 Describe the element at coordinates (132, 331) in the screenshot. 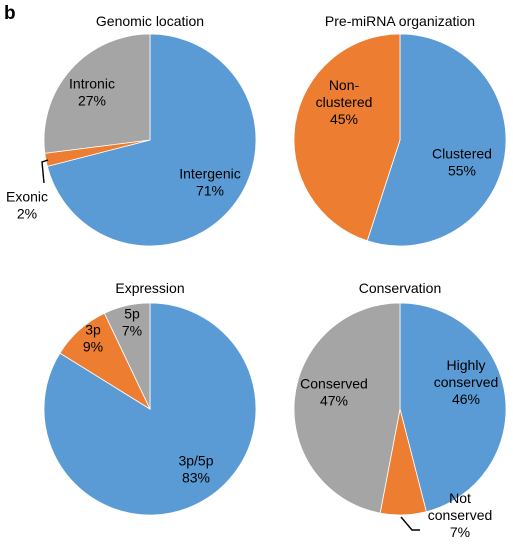

I see `slice-value-5p: 7%` at that location.